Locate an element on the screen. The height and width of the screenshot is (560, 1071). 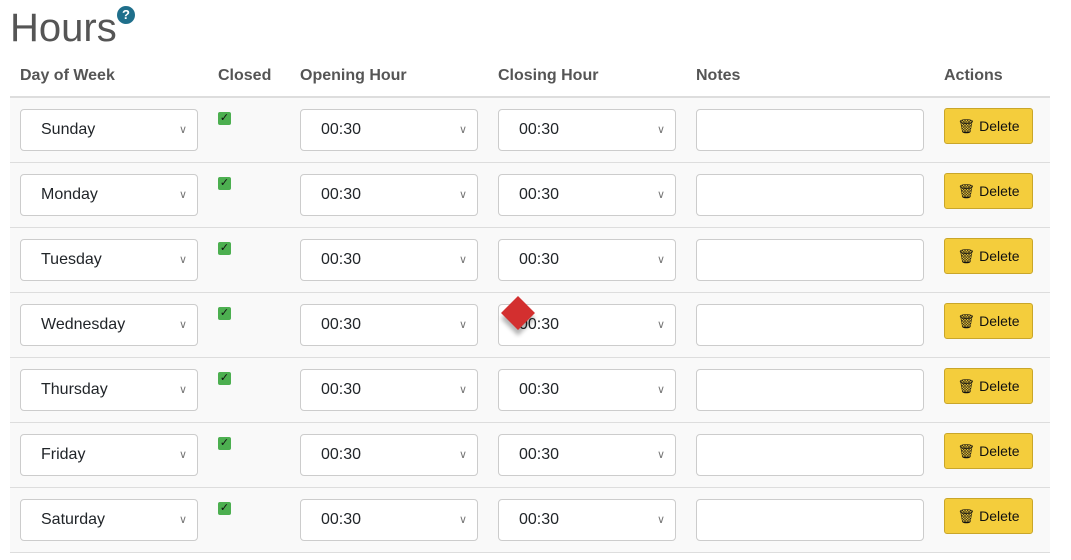
table-row: Monday ∨ ✓ 00:30 ∨ 00:30 ∨ 🗑 Delete is located at coordinates (530, 195).